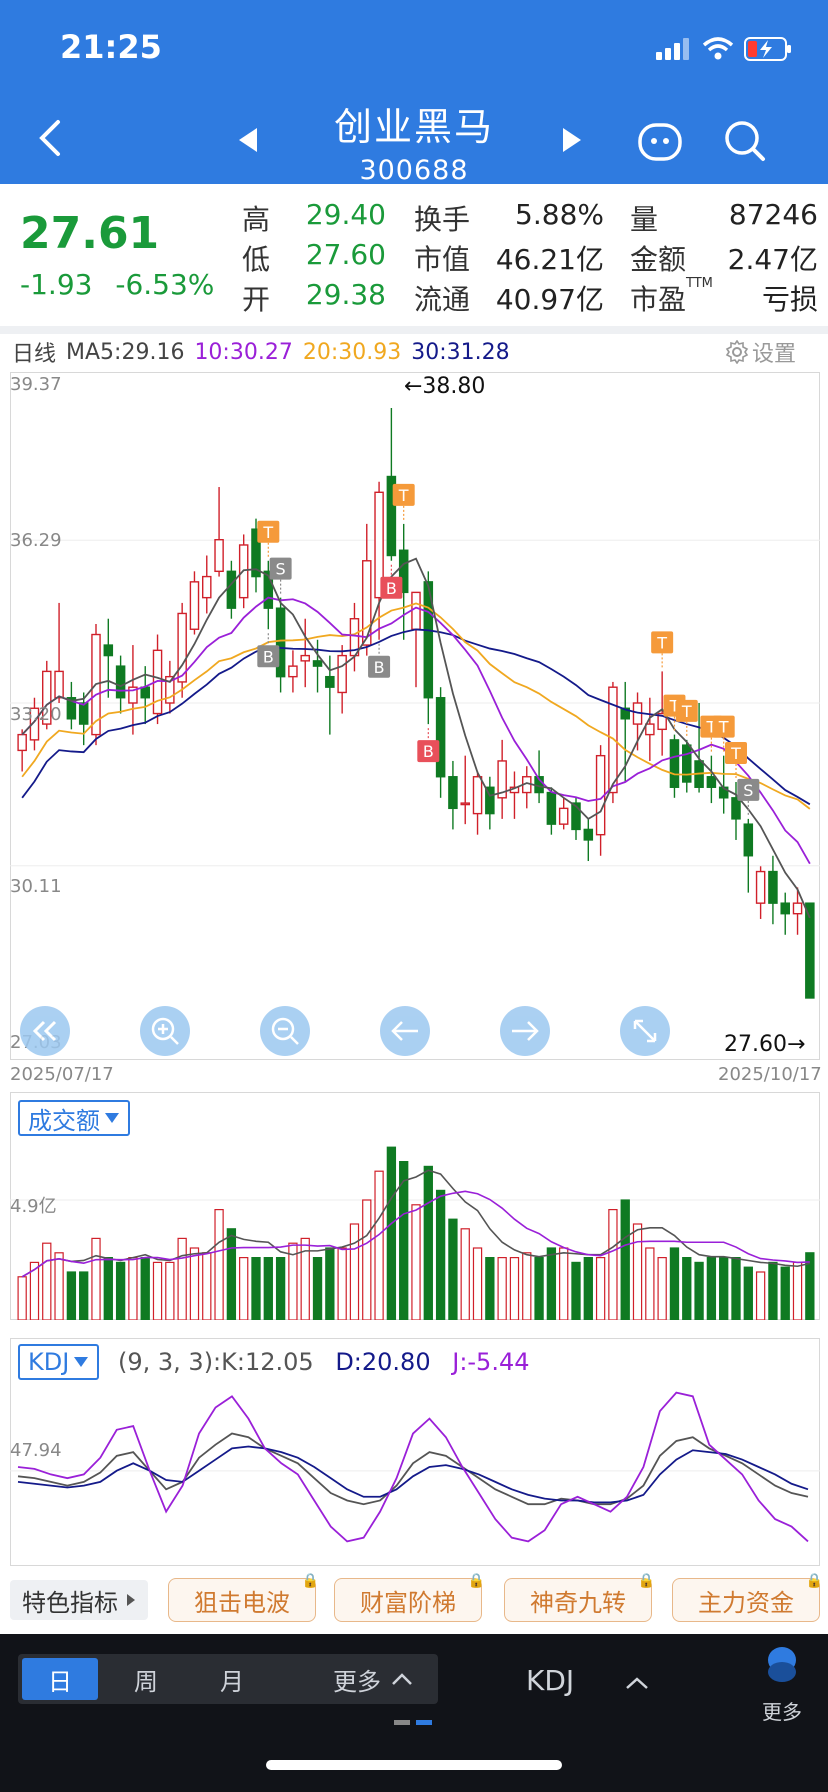  What do you see at coordinates (352, 352) in the screenshot?
I see `ma20-value: 20:30.93` at bounding box center [352, 352].